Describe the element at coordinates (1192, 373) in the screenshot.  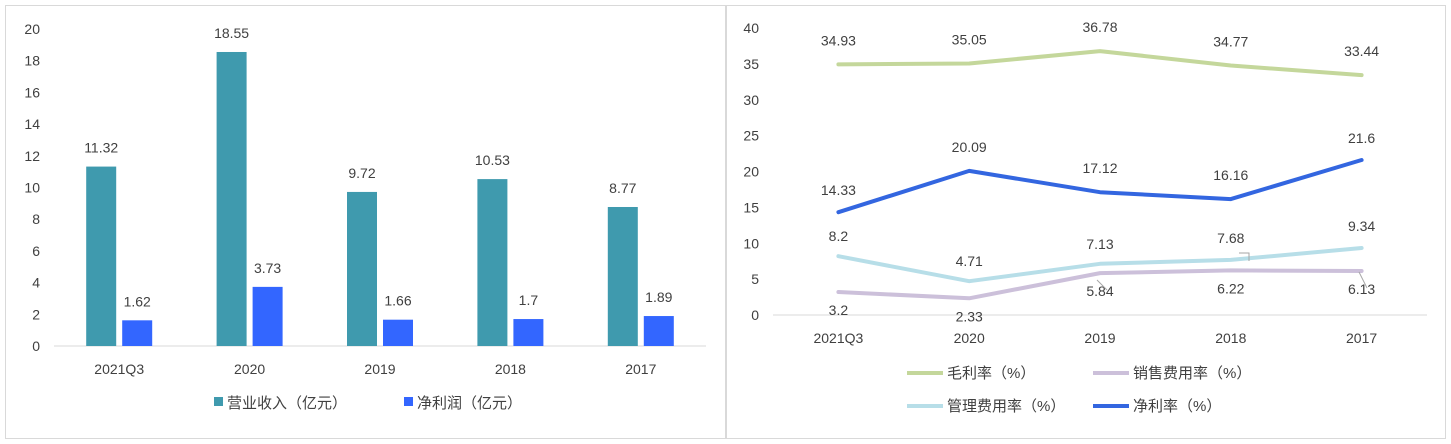
I see `legend-label: 销售费用率（%）` at that location.